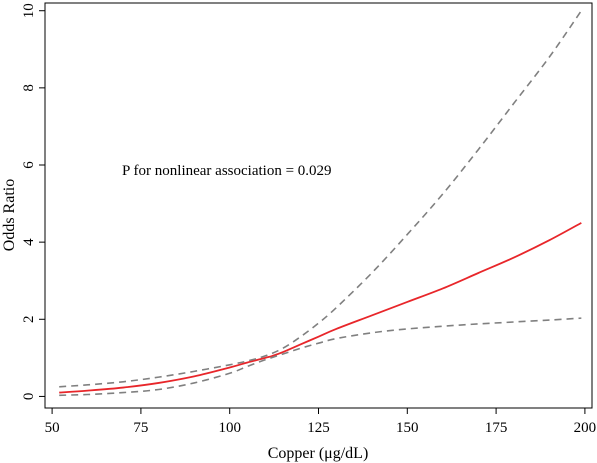 Image resolution: width=597 pixels, height=463 pixels. I want to click on x-tick-label: 75, so click(140, 428).